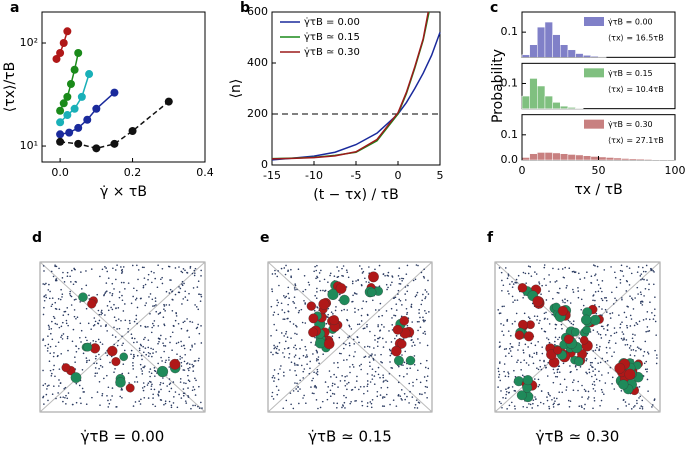 The width and height of the screenshot is (685, 454). I want to click on legend-swatch, so click(594, 124).